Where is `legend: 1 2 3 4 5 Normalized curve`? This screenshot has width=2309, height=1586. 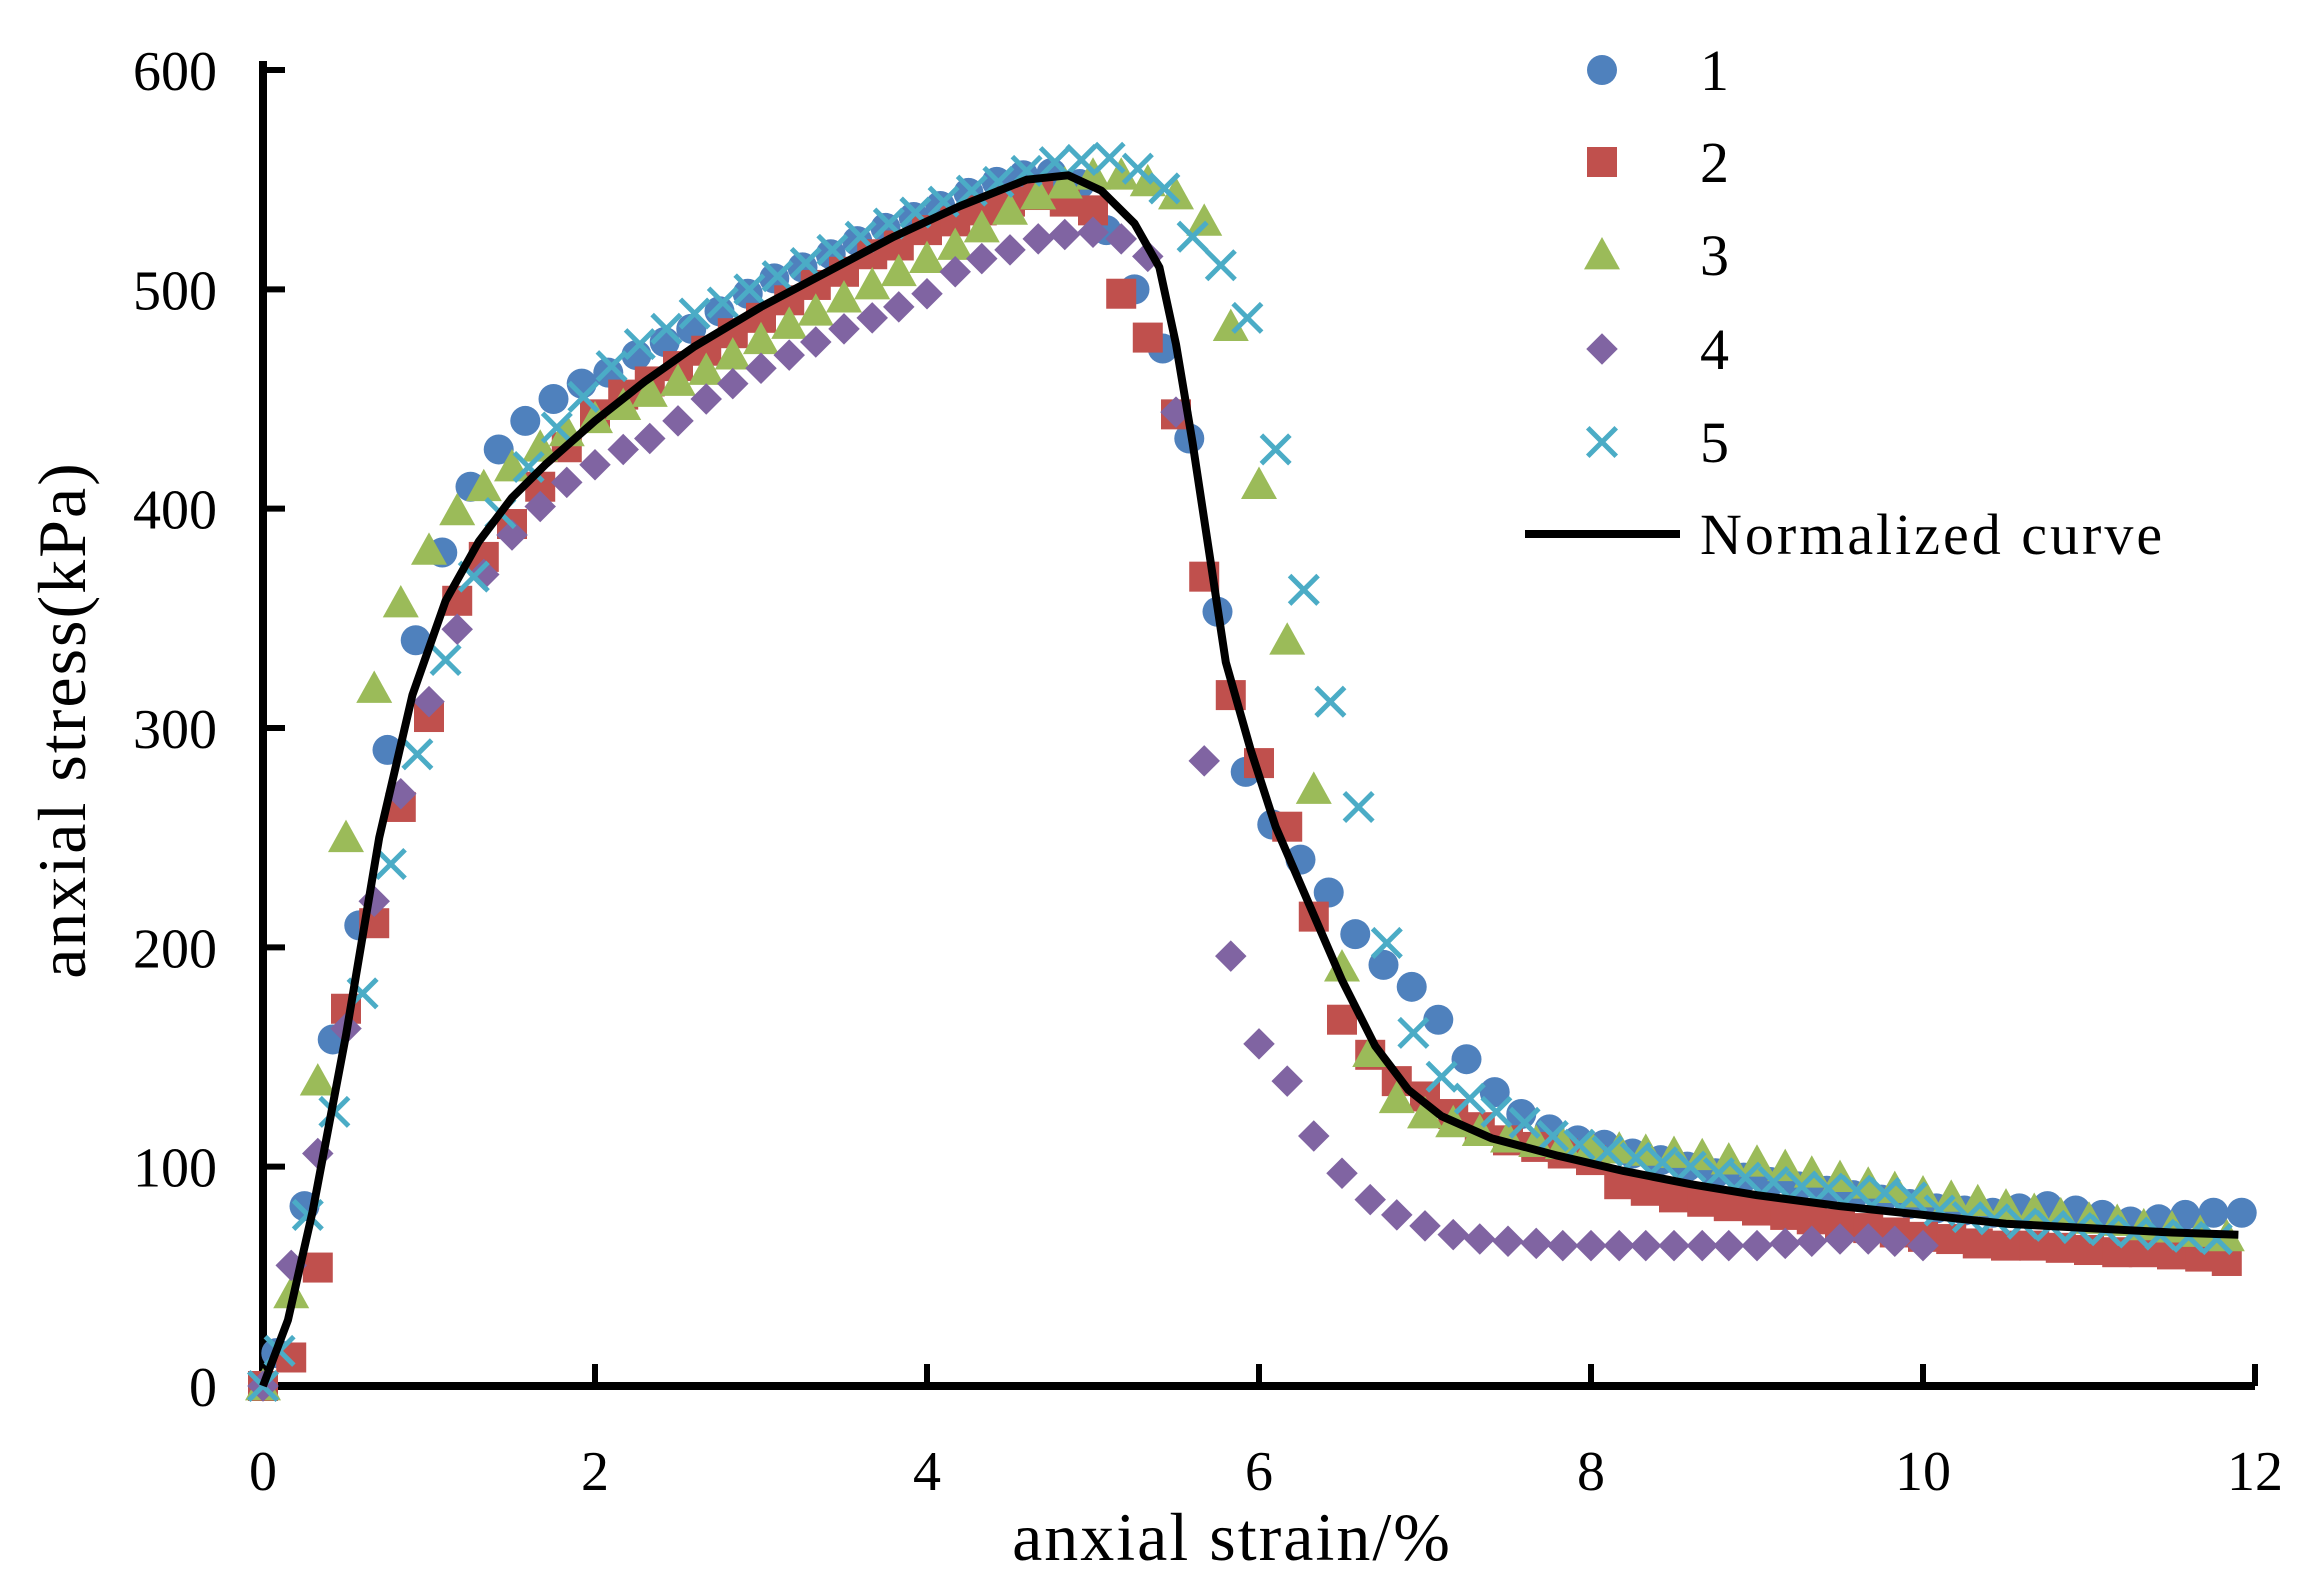 legend: 1 2 3 4 5 Normalized curve is located at coordinates (1843, 302).